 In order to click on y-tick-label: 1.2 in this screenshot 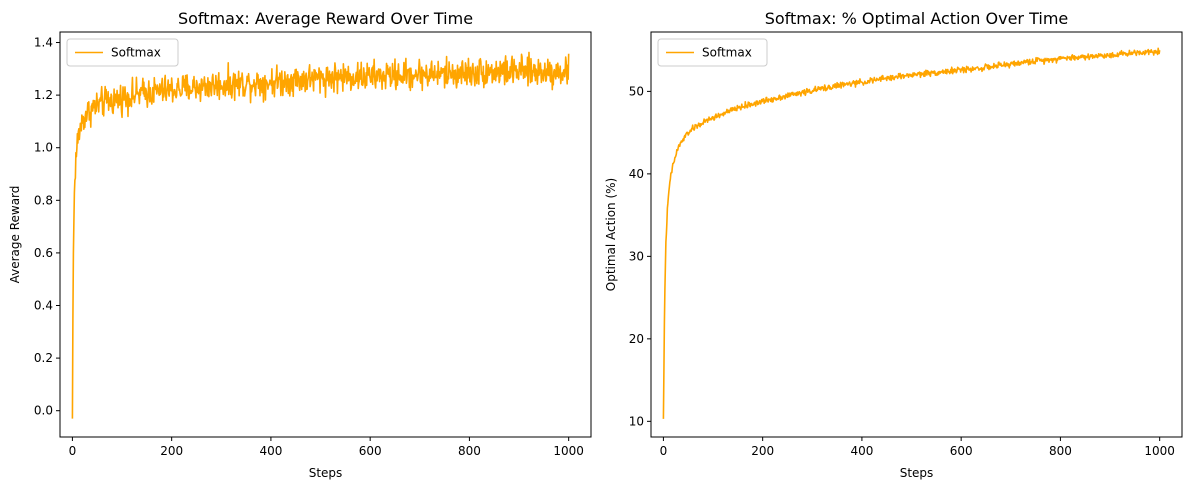, I will do `click(43, 95)`.